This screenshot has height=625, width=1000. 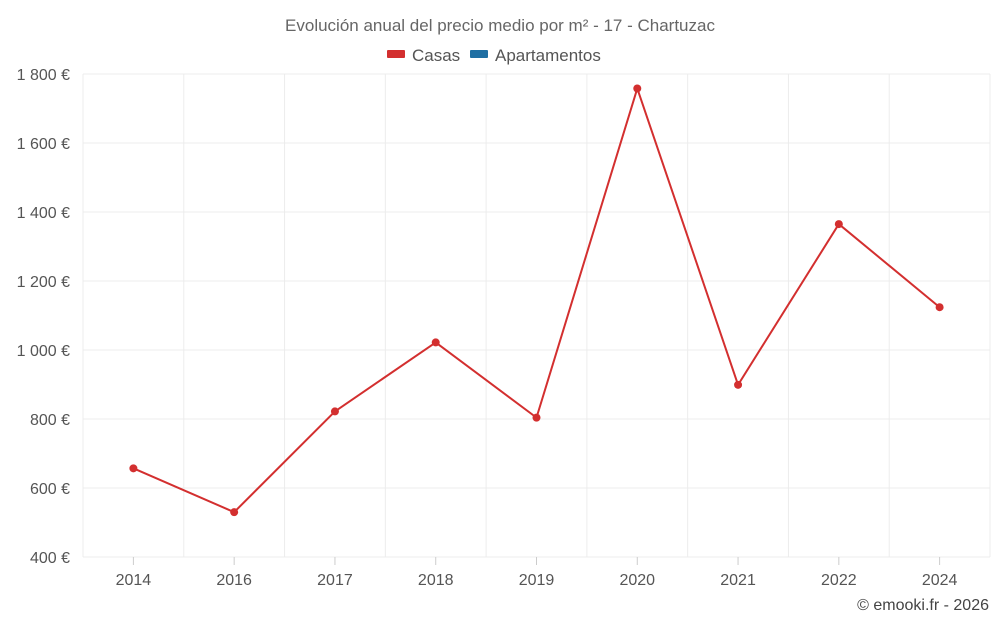 I want to click on y-tick-label: 1 200 €, so click(x=43, y=282).